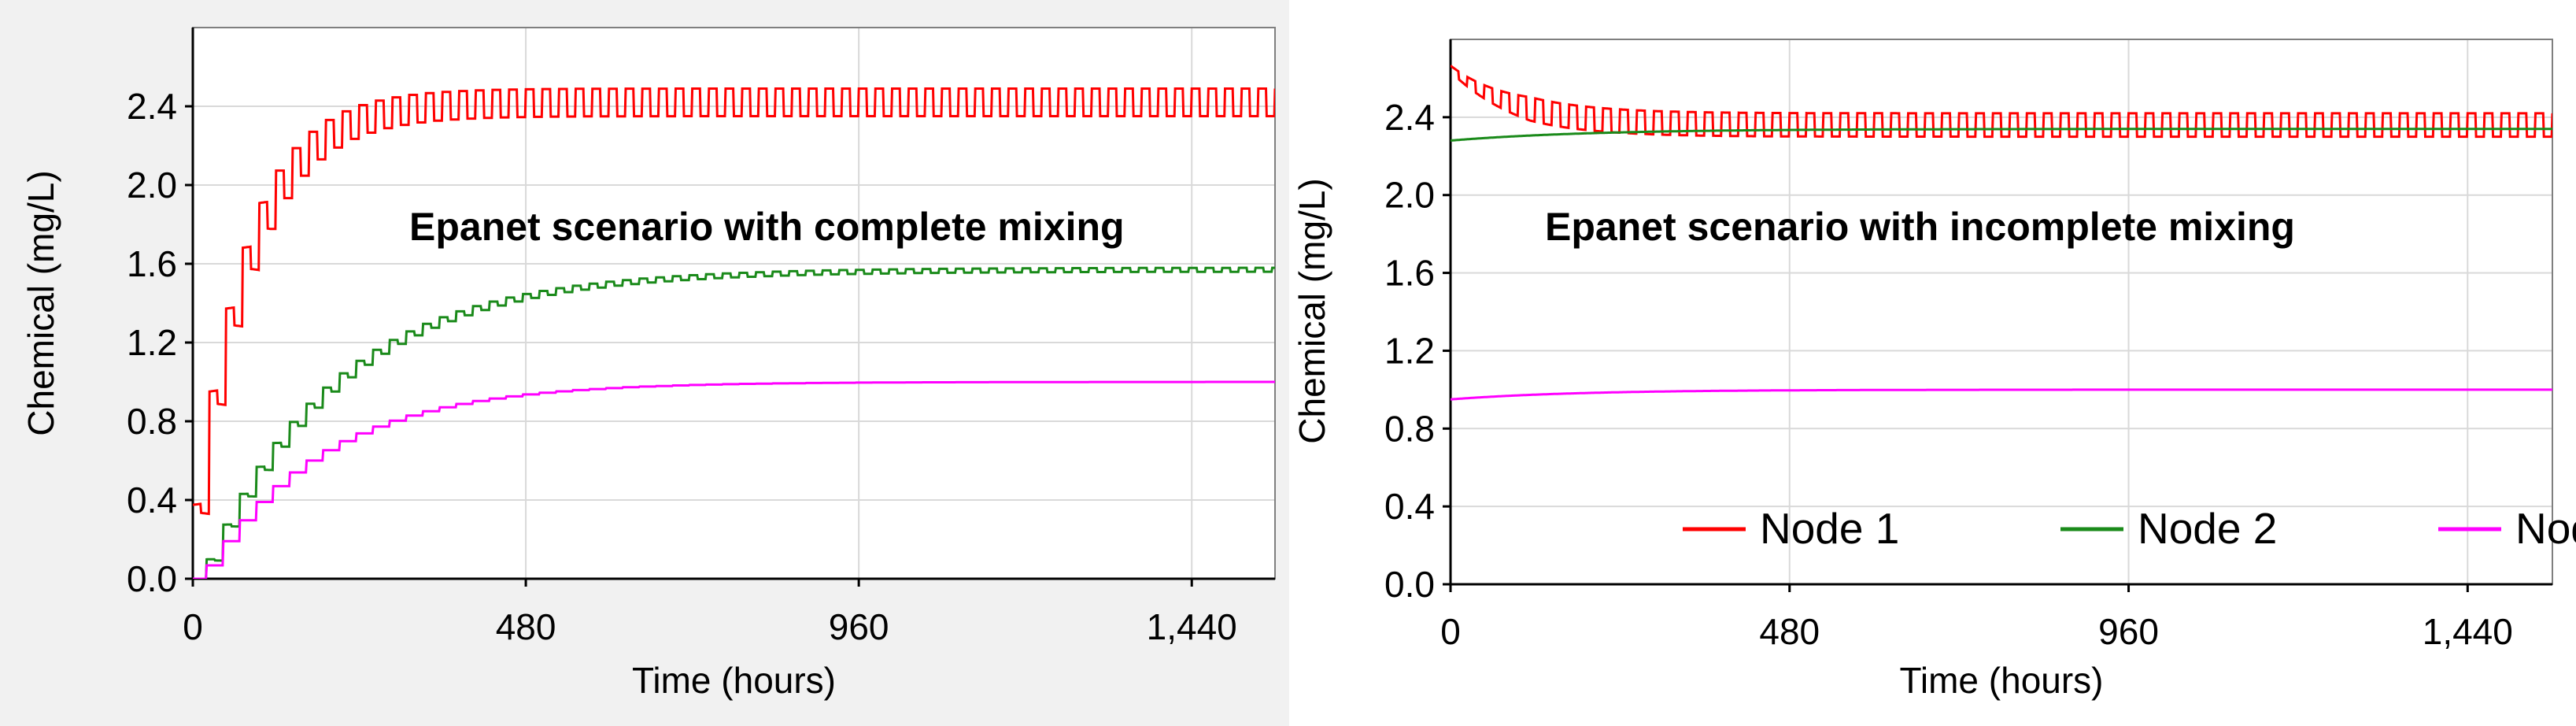 This screenshot has height=726, width=2576. What do you see at coordinates (1920, 227) in the screenshot?
I see `scenario-annotation: Epanet scenario with incomplete mixing` at bounding box center [1920, 227].